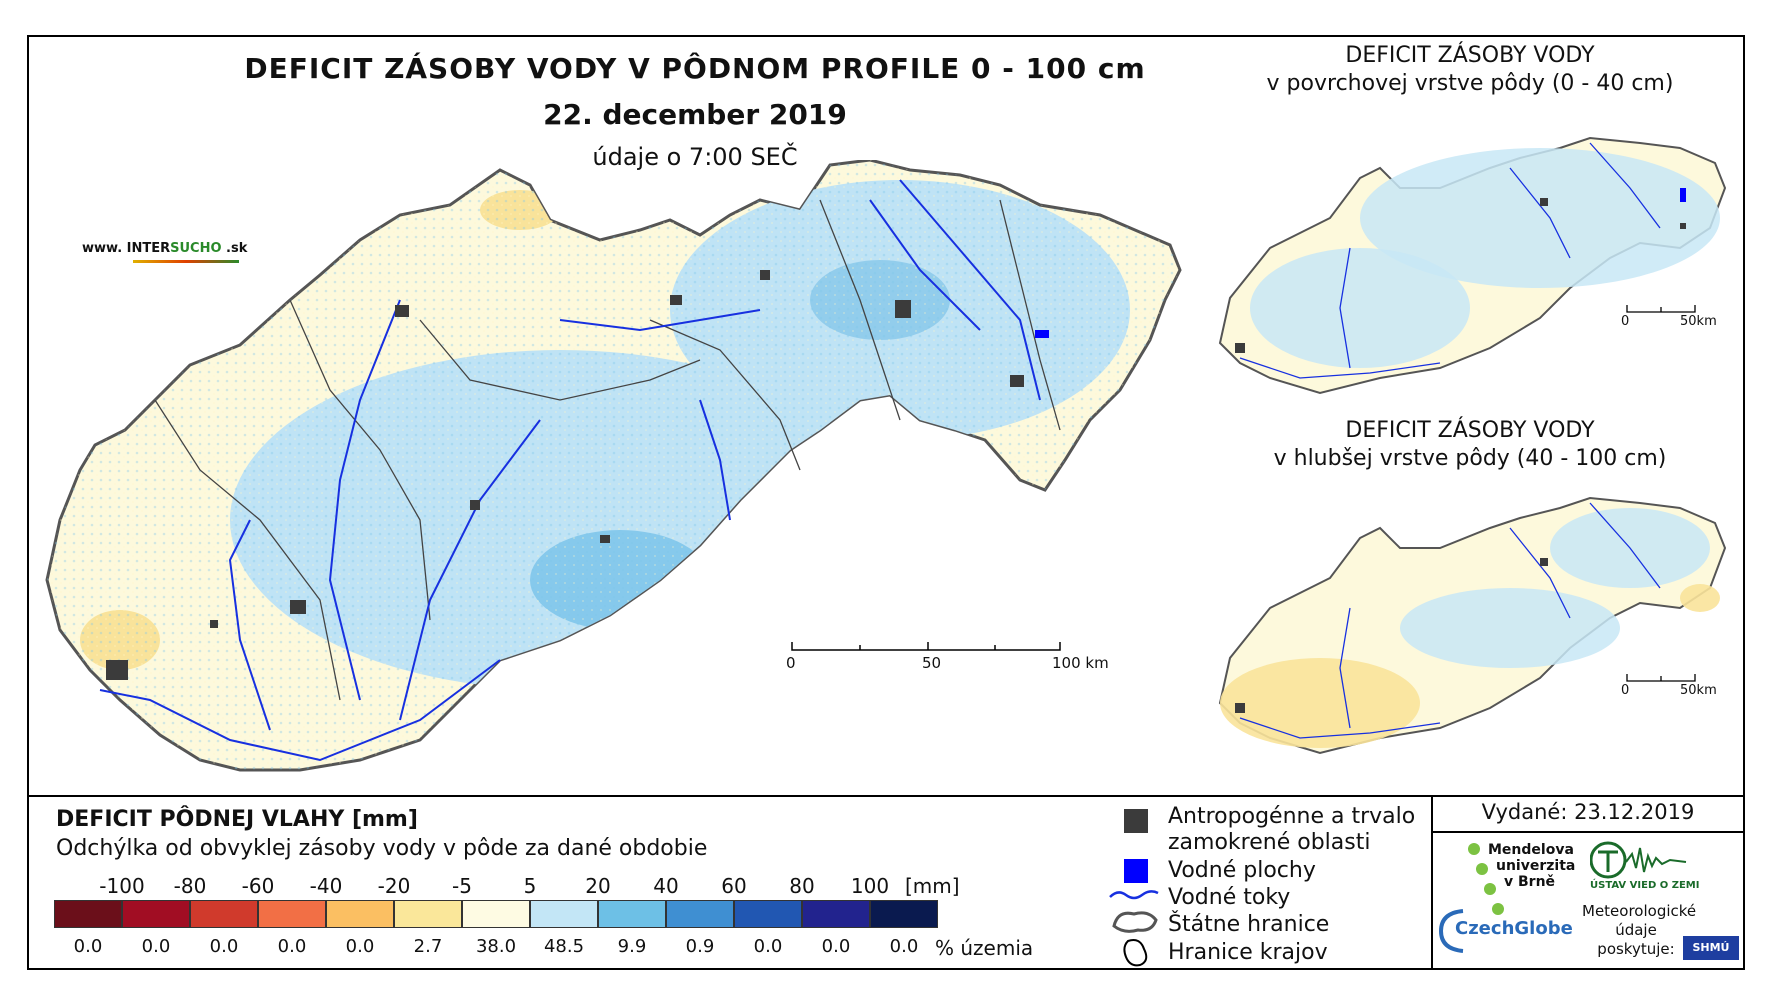  I want to click on inset-top-scale-tick-50: 50km, so click(1698, 321).